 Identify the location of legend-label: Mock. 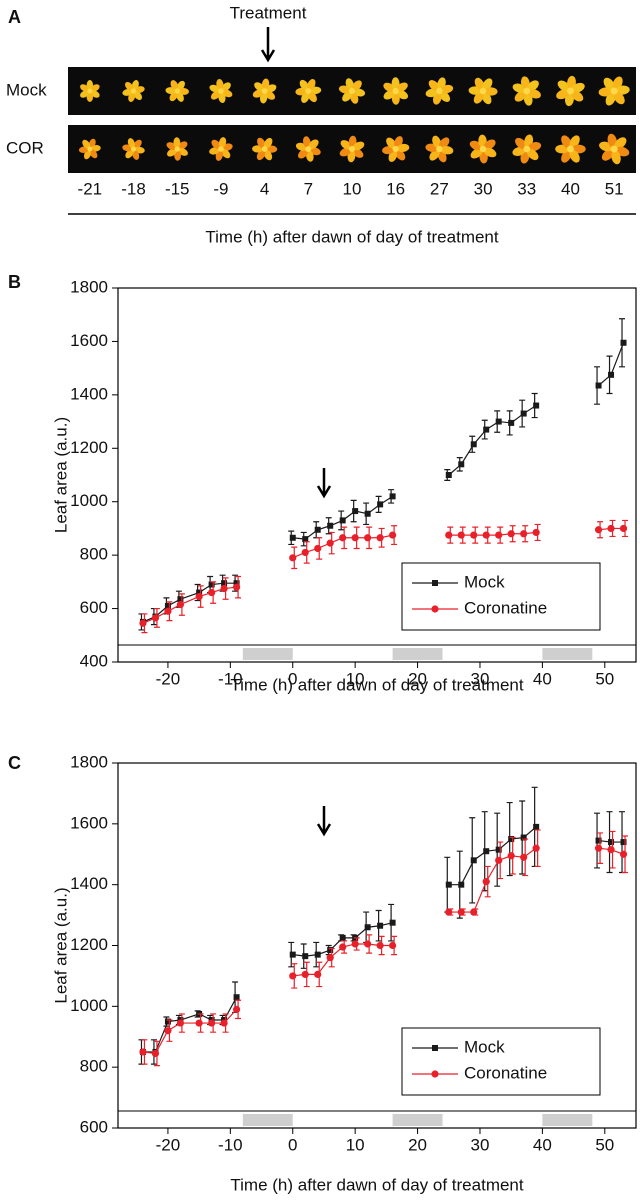
(484, 1046).